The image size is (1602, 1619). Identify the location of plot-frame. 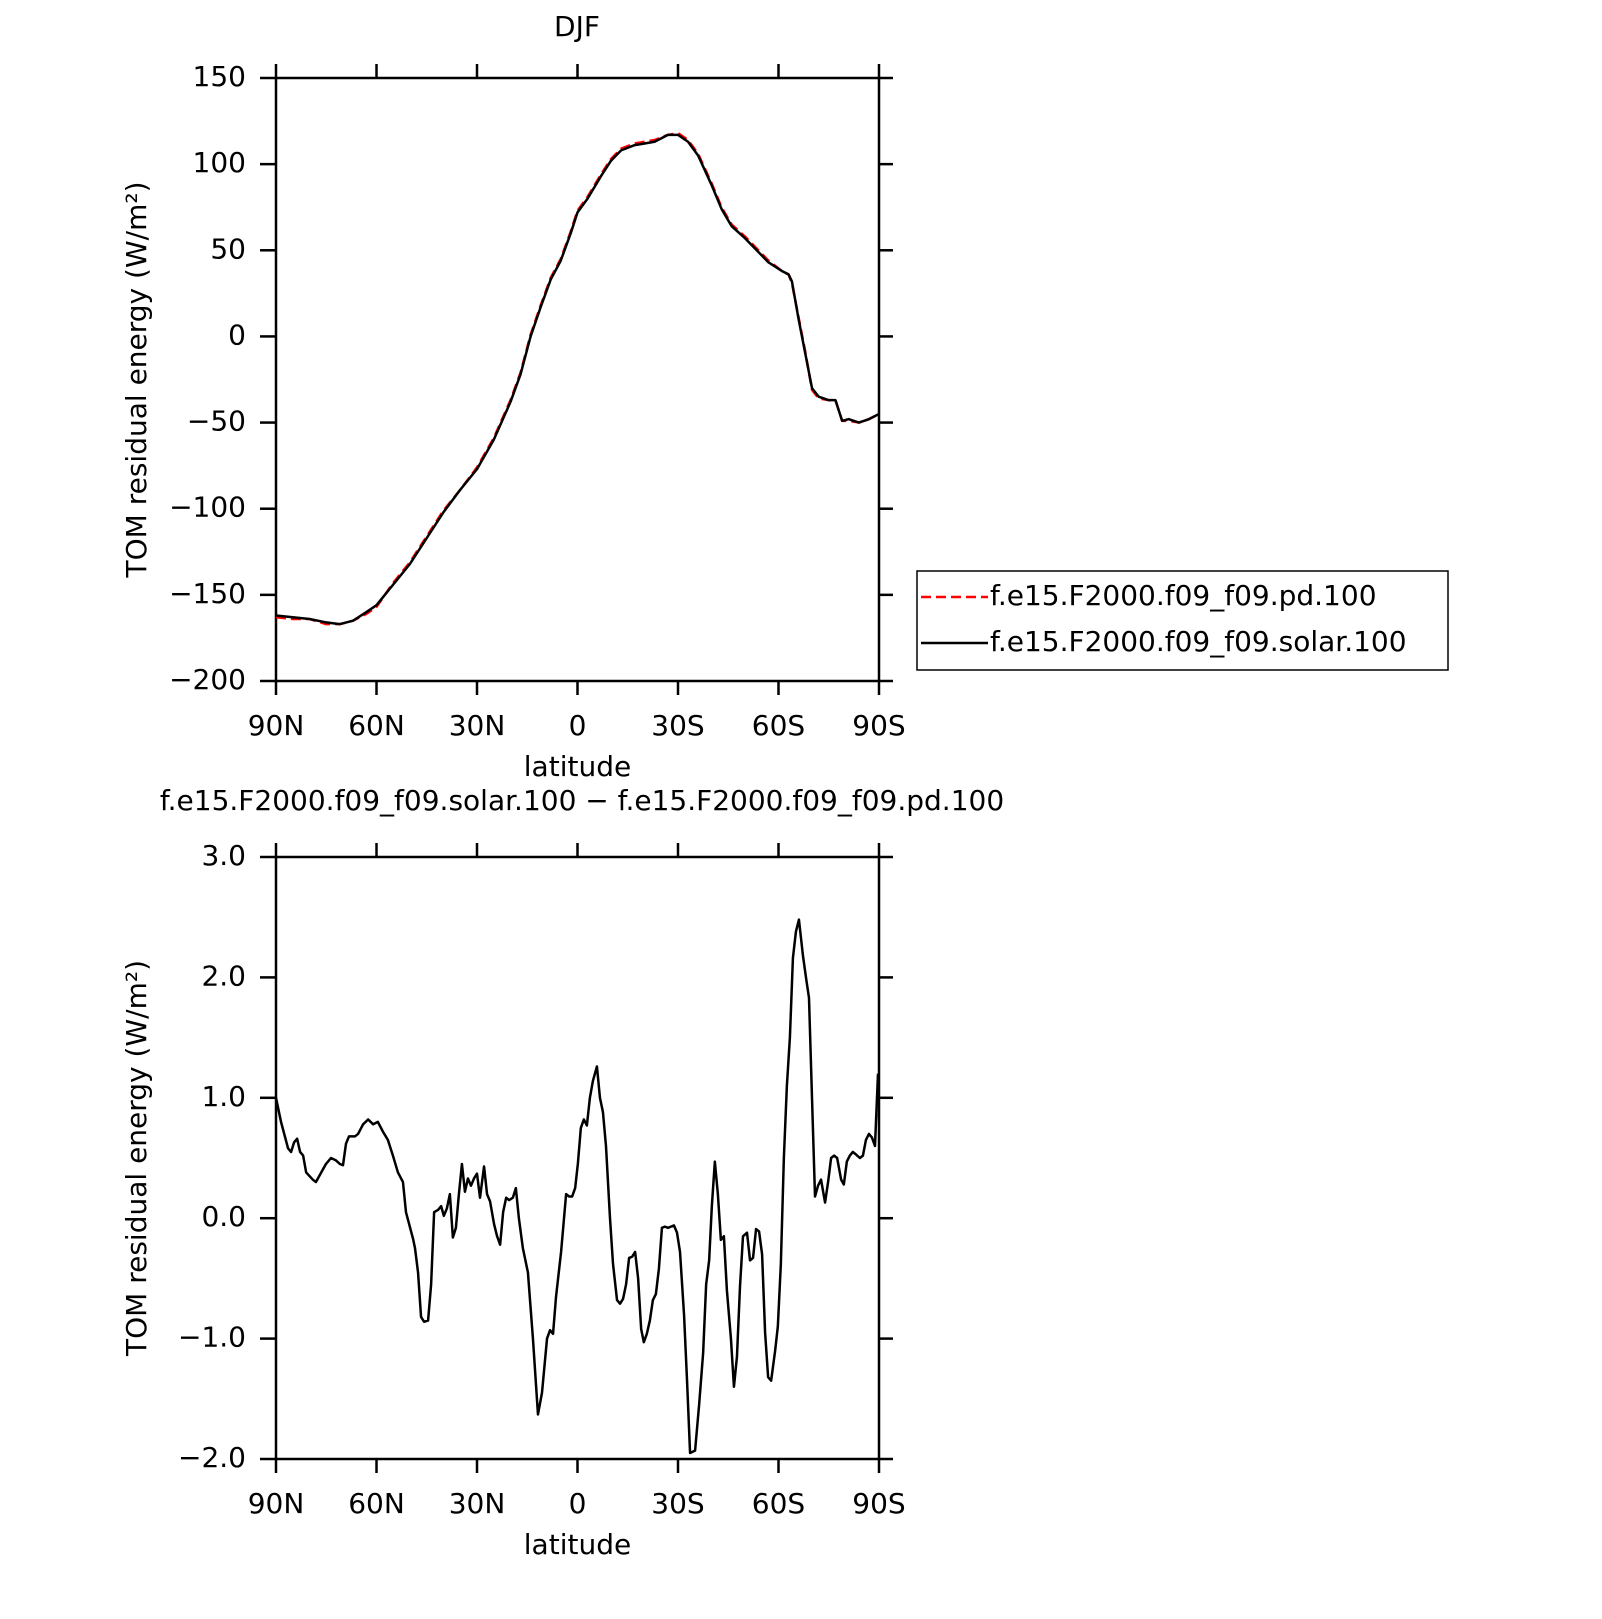
(577, 379).